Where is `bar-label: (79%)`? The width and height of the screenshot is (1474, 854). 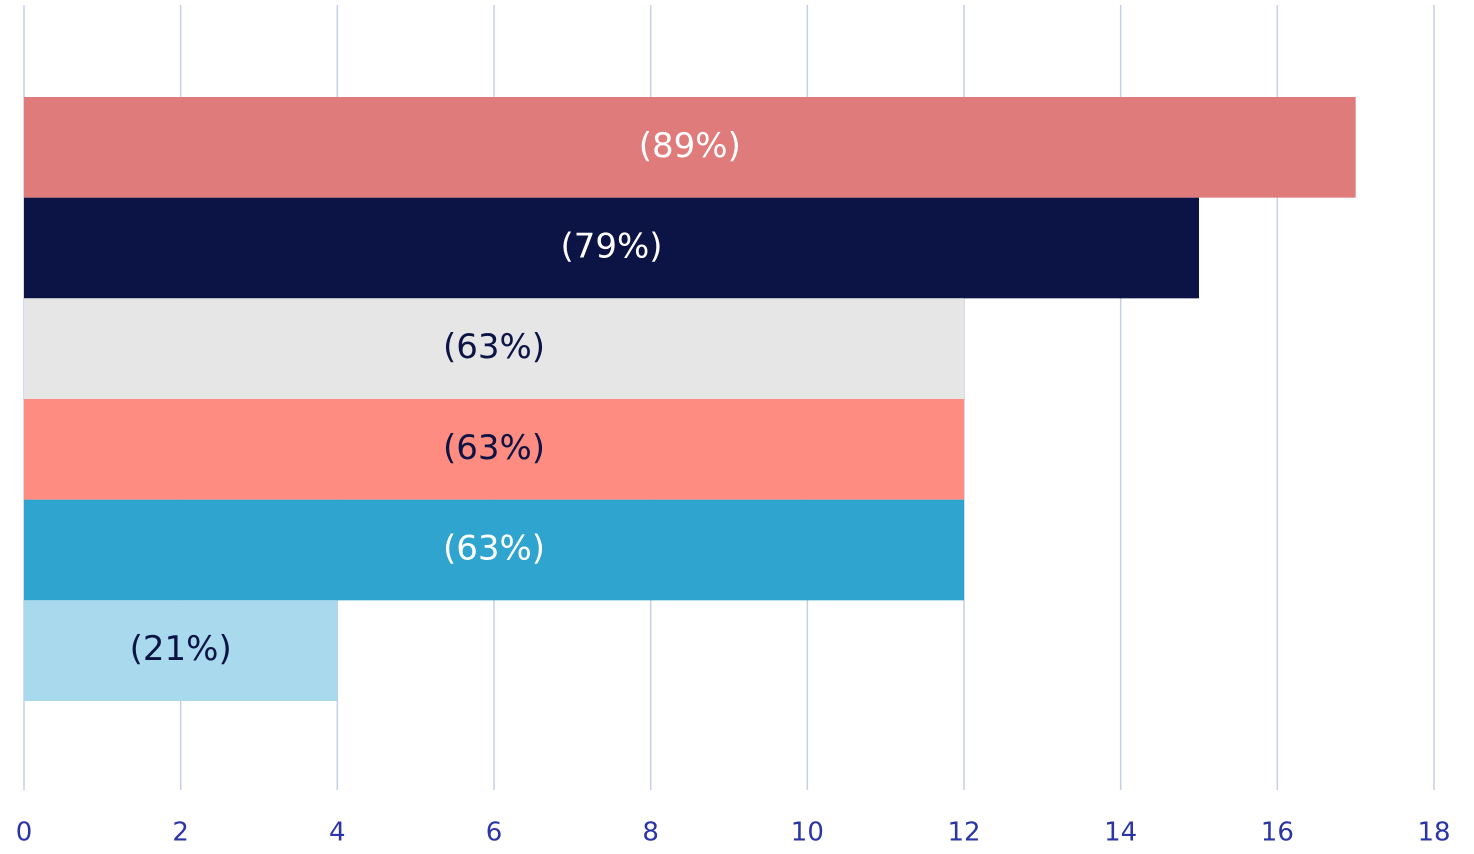
bar-label: (79%) is located at coordinates (611, 247).